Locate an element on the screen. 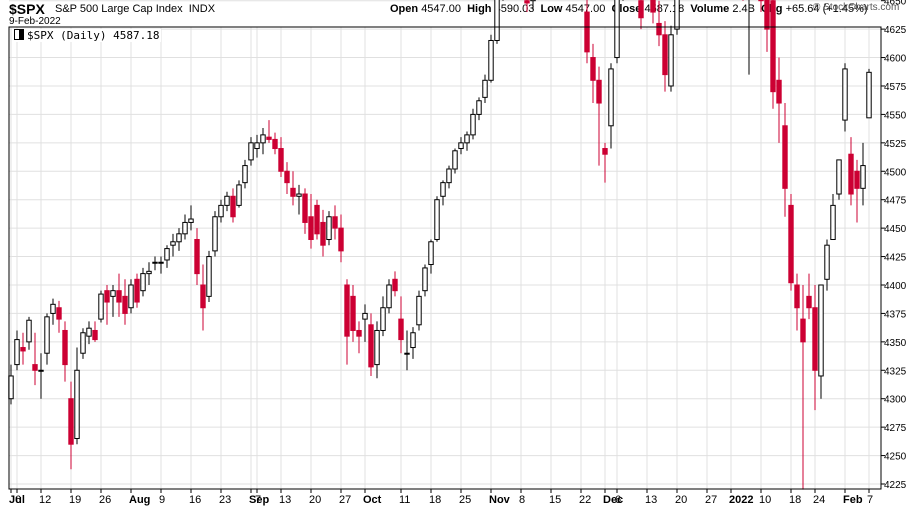  y-tick-label: 4550 is located at coordinates (895, 115).